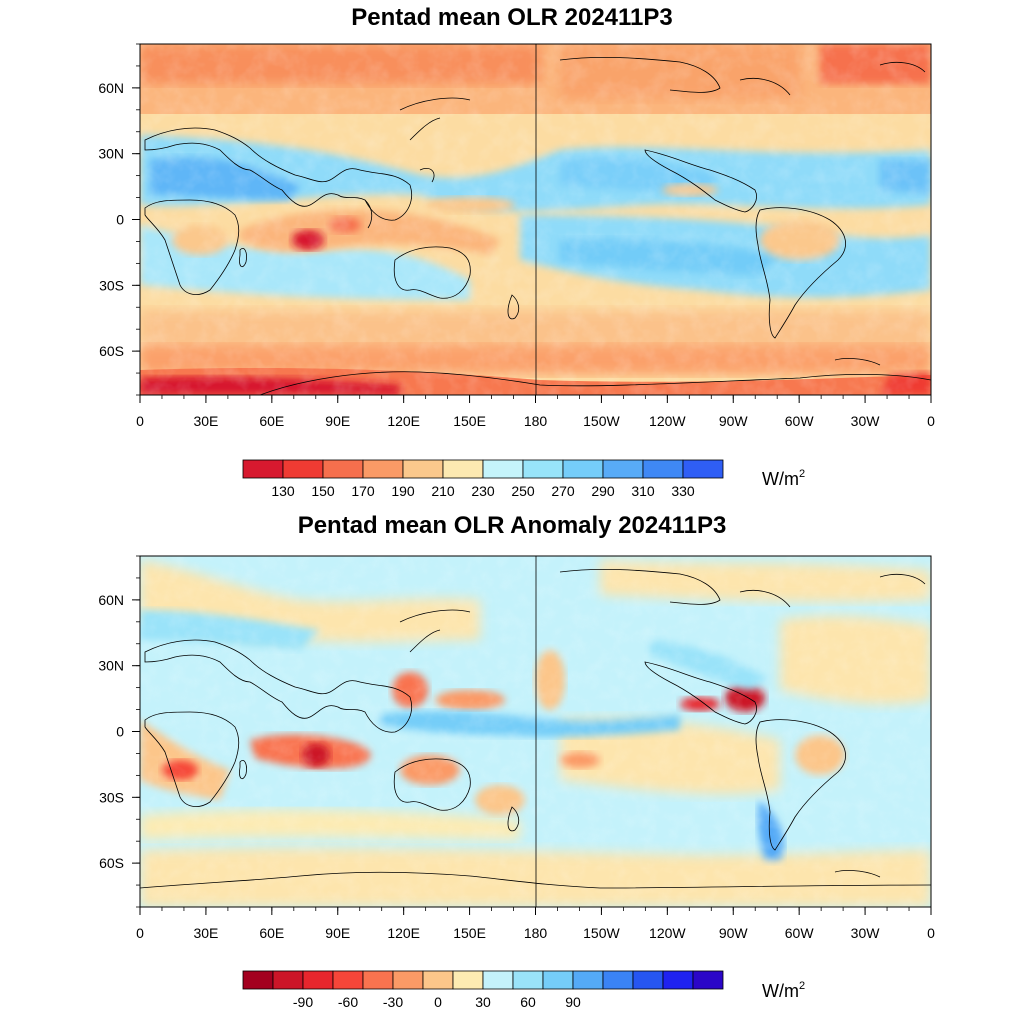  What do you see at coordinates (323, 491) in the screenshot?
I see `colorbar-label: 150` at bounding box center [323, 491].